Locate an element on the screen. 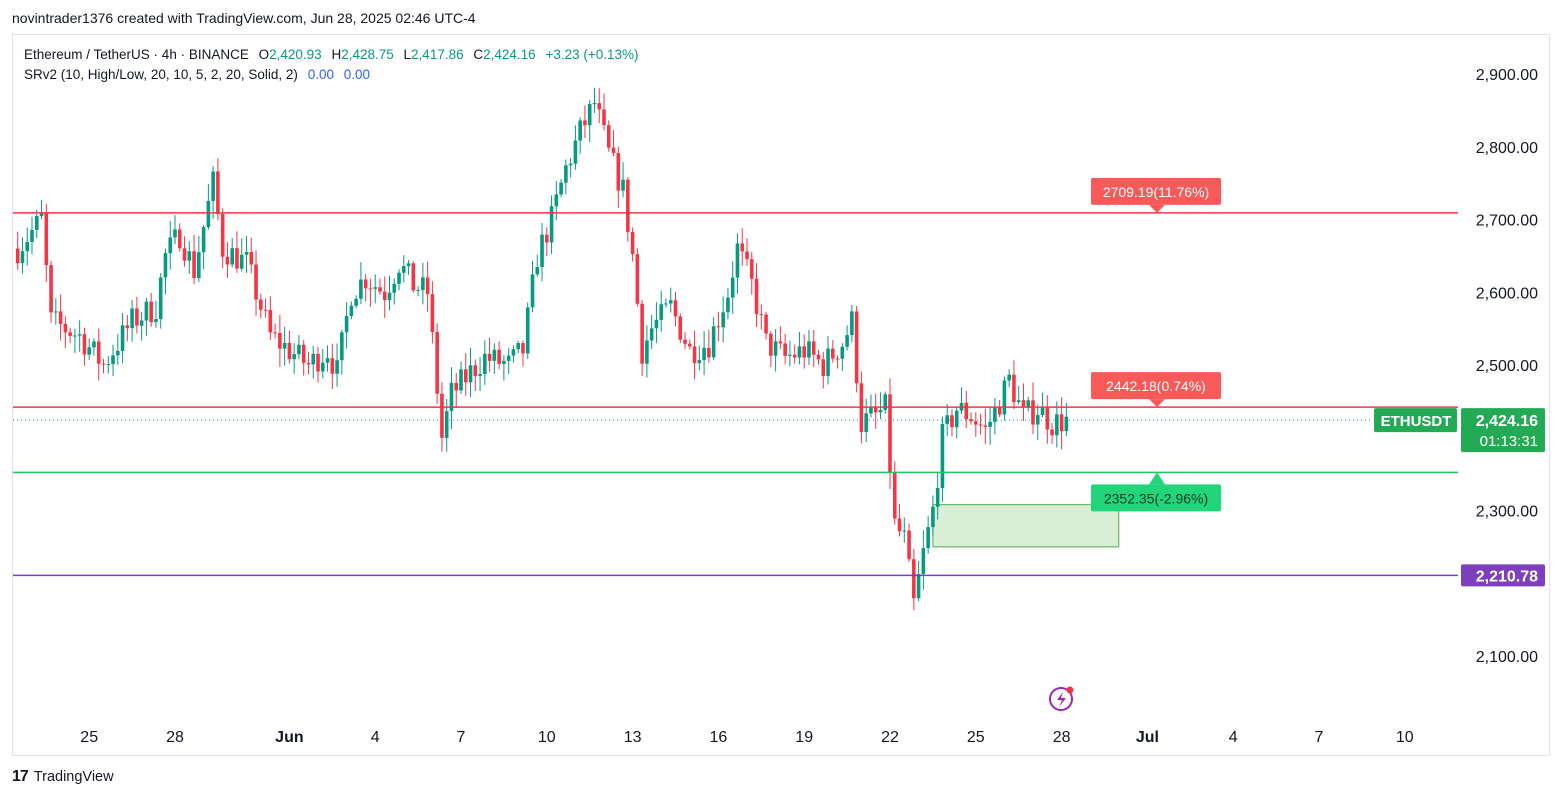 The image size is (1563, 800). lightning-icon is located at coordinates (1061, 699).